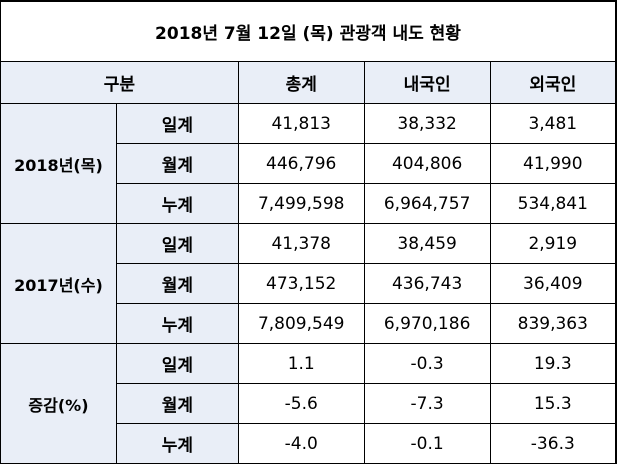  I want to click on table-row: 월계 473,152 436,743 36,409, so click(309, 283).